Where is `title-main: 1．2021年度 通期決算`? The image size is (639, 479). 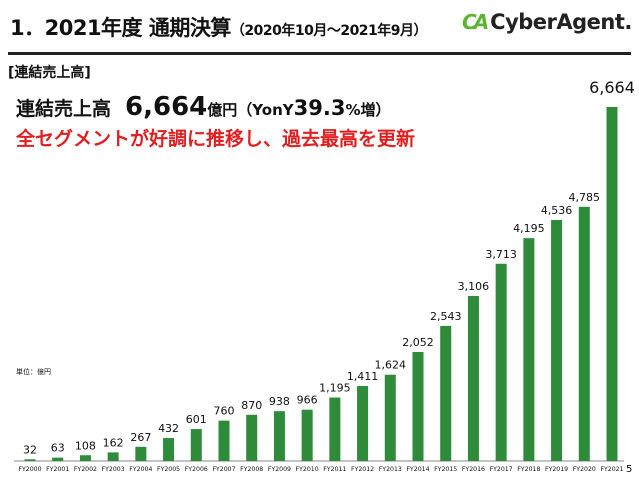
title-main: 1．2021年度 通期決算 is located at coordinates (120, 28).